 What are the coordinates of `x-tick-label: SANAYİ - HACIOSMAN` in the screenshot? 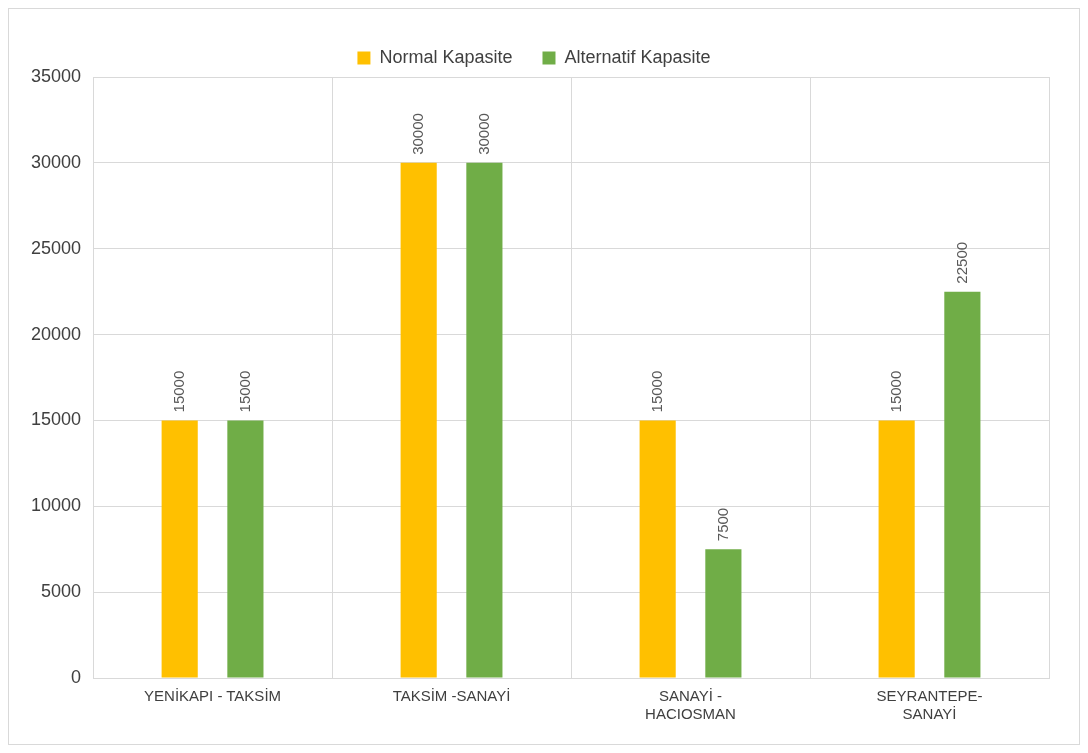 It's located at (690, 705).